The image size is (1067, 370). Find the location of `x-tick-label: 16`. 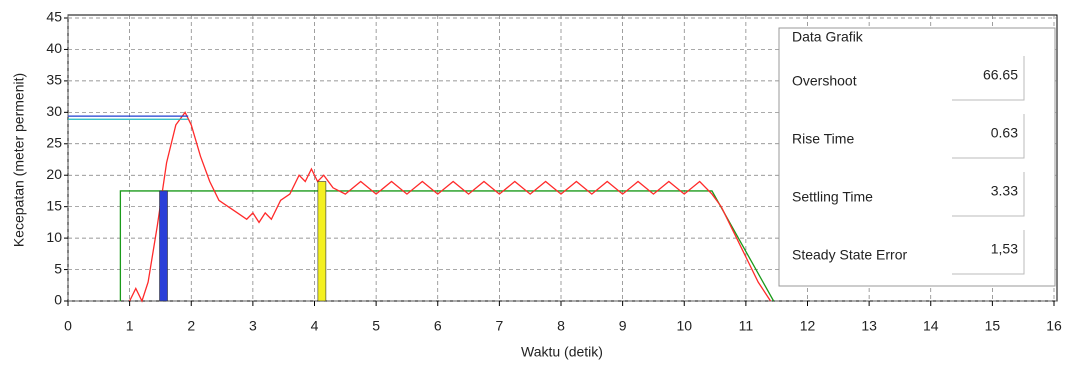

x-tick-label: 16 is located at coordinates (1054, 326).